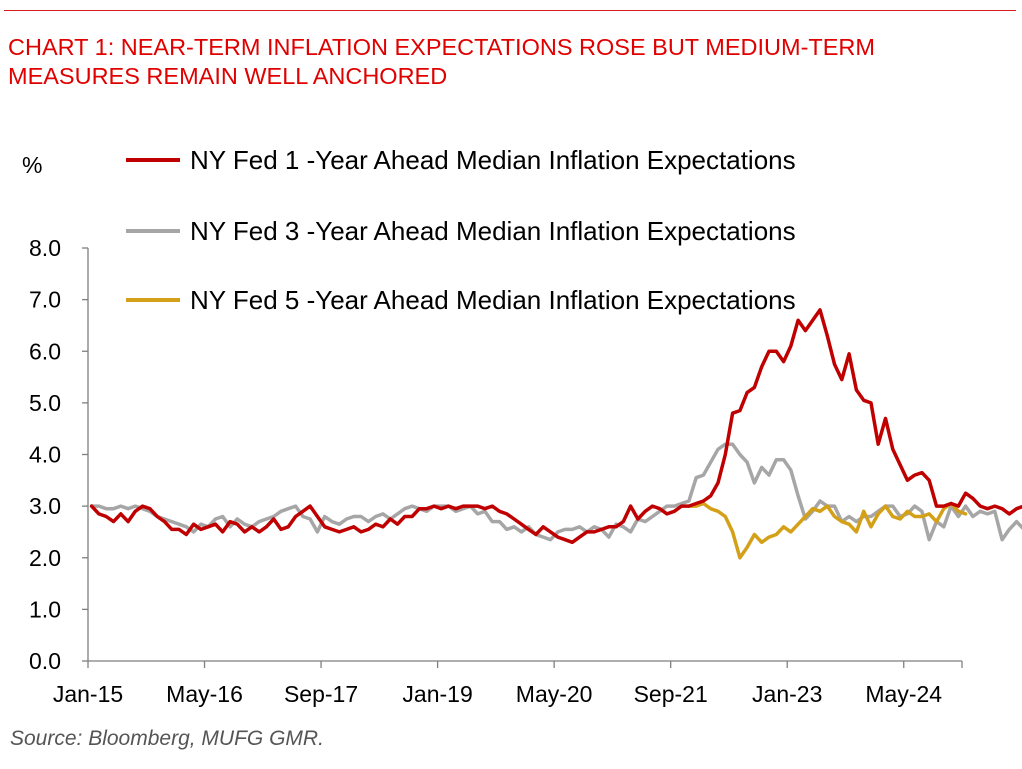 Image resolution: width=1022 pixels, height=769 pixels. I want to click on y-tick-label: 8.0, so click(45, 248).